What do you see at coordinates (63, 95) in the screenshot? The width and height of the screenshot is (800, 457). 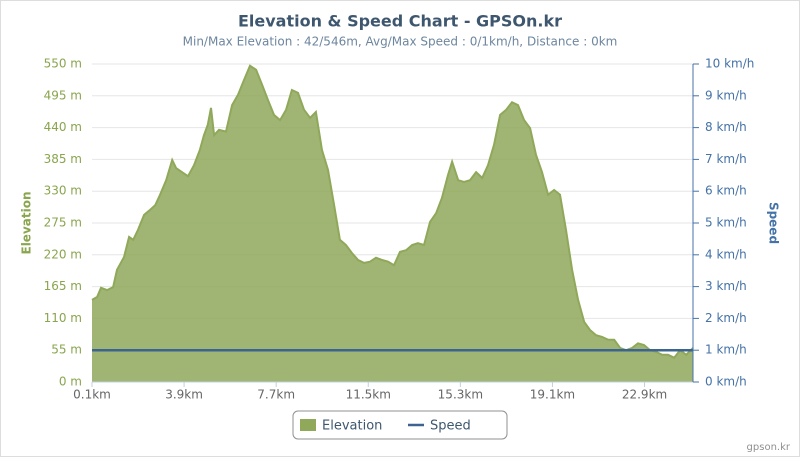 I see `y-tick-label: 495 m` at bounding box center [63, 95].